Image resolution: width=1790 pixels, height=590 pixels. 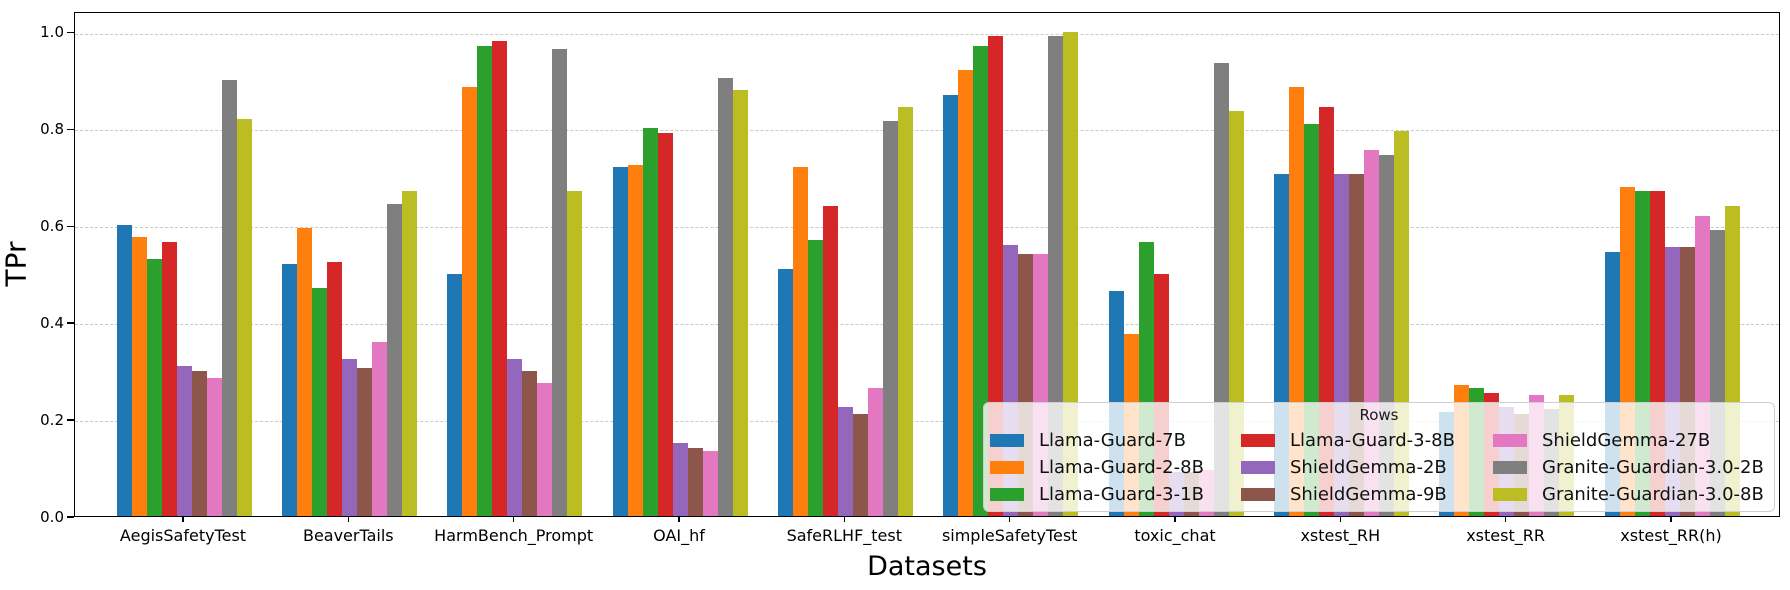 What do you see at coordinates (52, 516) in the screenshot?
I see `y-tick-label: 0.0` at bounding box center [52, 516].